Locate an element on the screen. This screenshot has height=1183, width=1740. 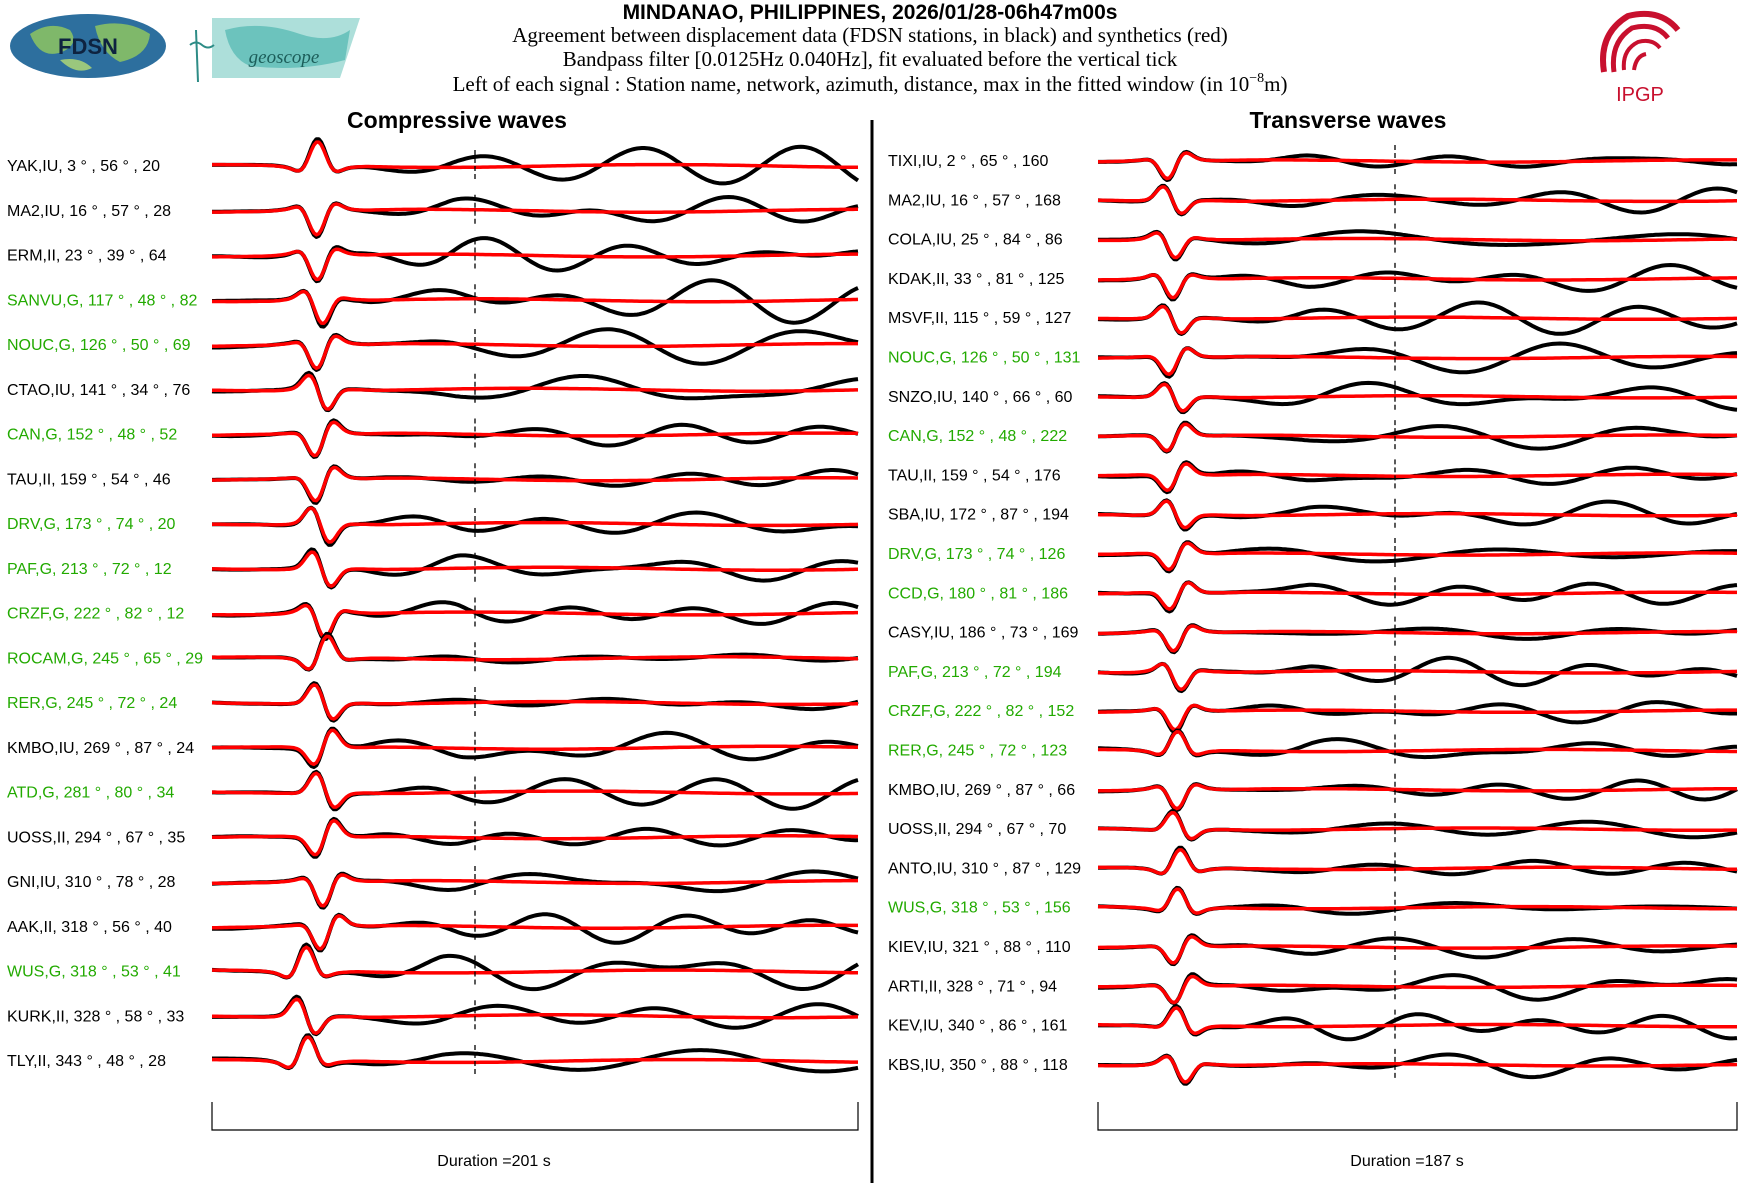
station-label: ERM,II, 23 ° , 39 ° , 64 is located at coordinates (87, 256).